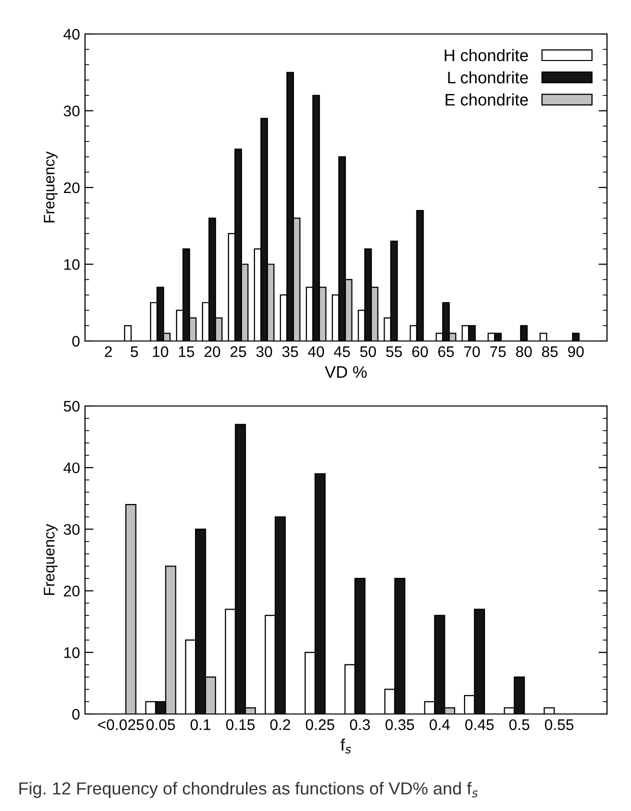  Describe the element at coordinates (248, 790) in the screenshot. I see `caption: Fig. 12 Frequency of chondrules as functions of VD% and f$_{s}$` at that location.